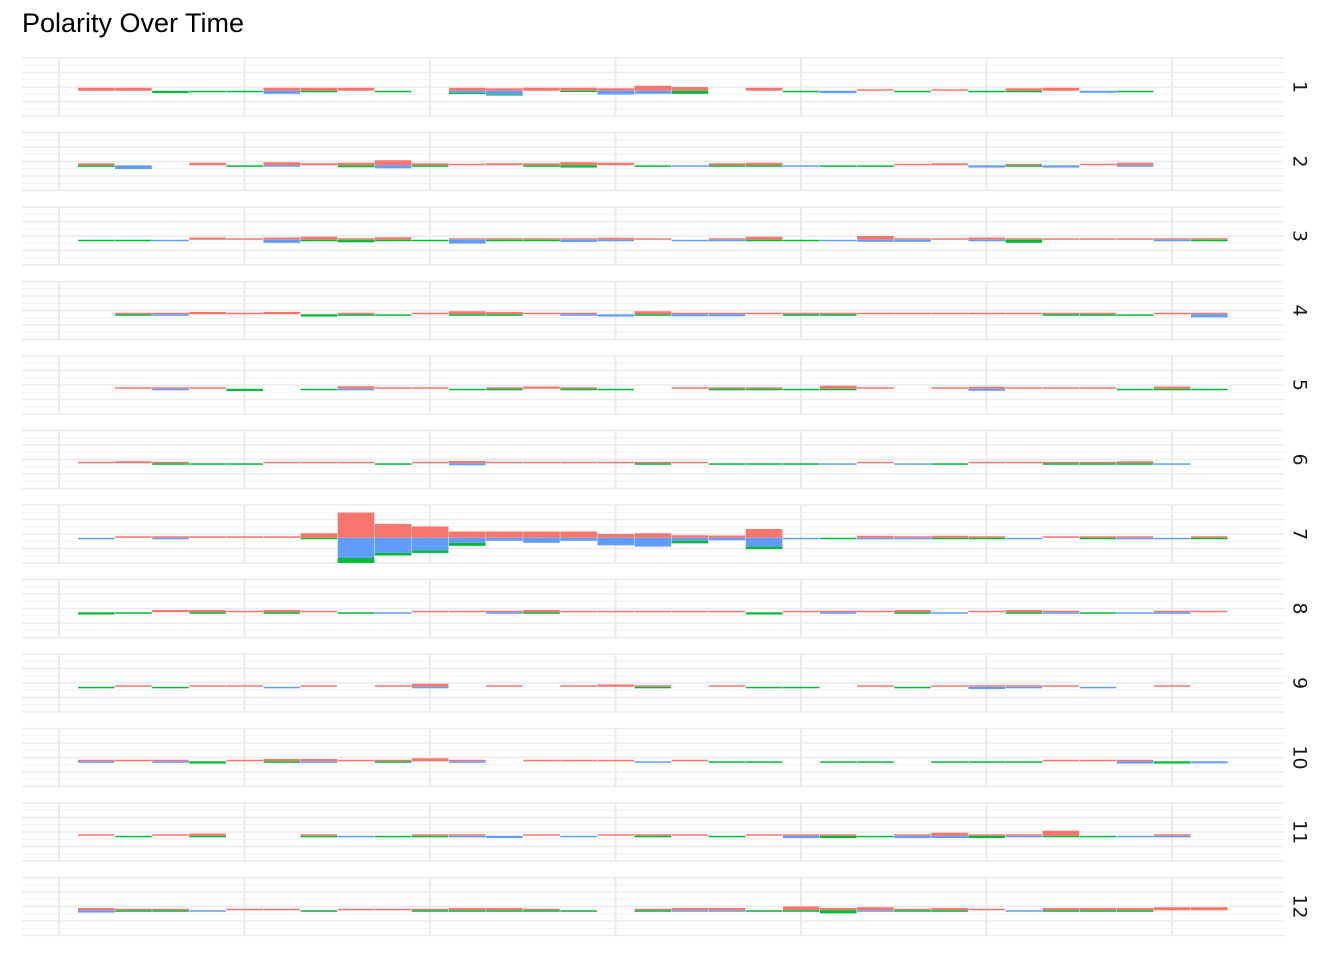  What do you see at coordinates (1300, 832) in the screenshot?
I see `facet-label: 11` at bounding box center [1300, 832].